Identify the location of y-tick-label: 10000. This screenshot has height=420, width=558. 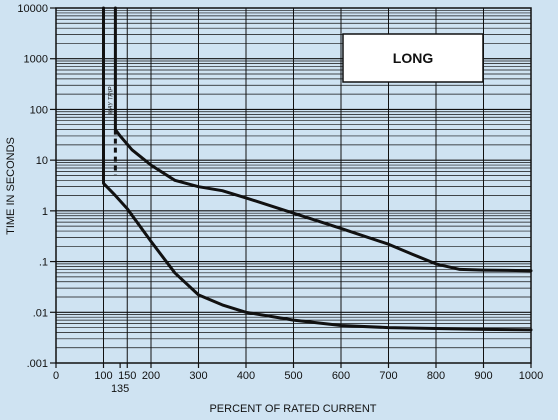
(32, 9).